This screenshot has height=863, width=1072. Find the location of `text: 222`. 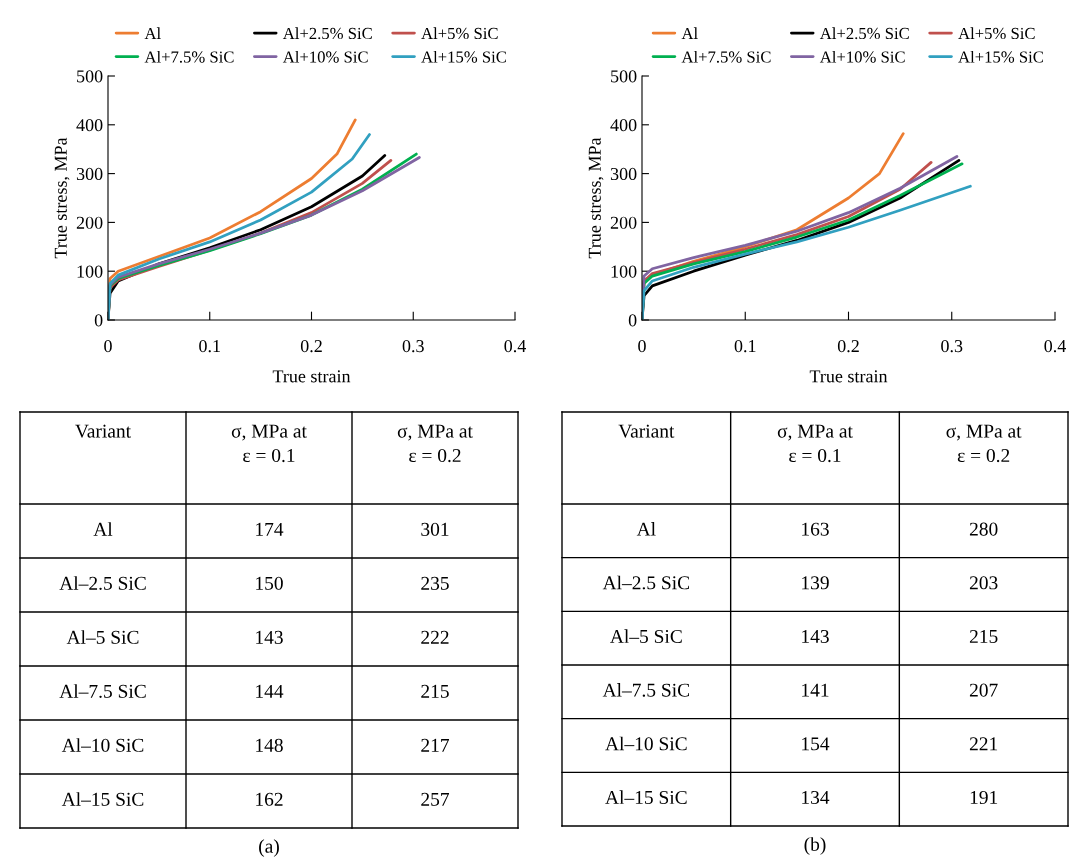

text: 222 is located at coordinates (435, 637).